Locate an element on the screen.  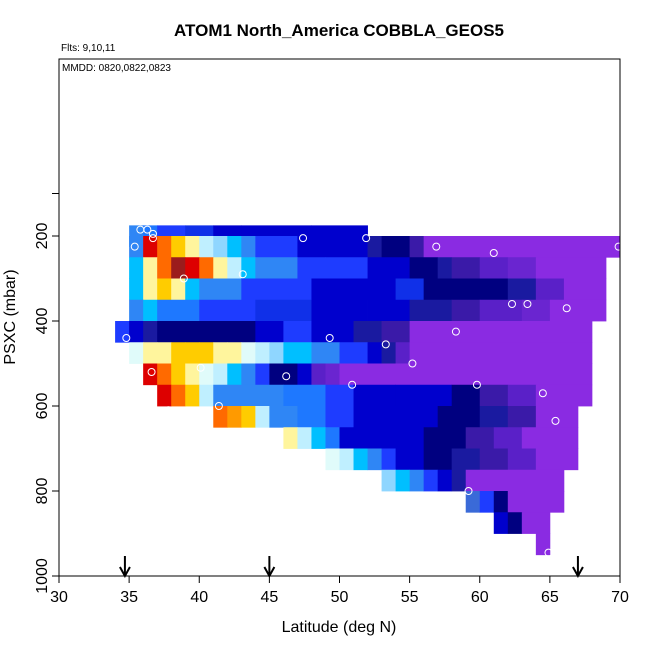
x-tick-label: 30 is located at coordinates (59, 597).